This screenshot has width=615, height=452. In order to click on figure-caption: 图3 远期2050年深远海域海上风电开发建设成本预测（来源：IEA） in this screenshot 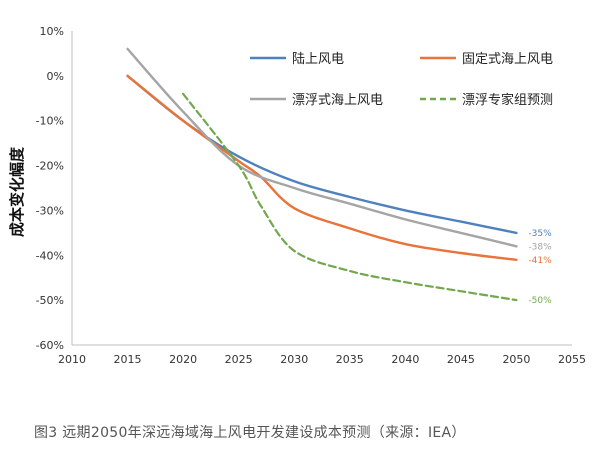, I will do `click(250, 433)`.